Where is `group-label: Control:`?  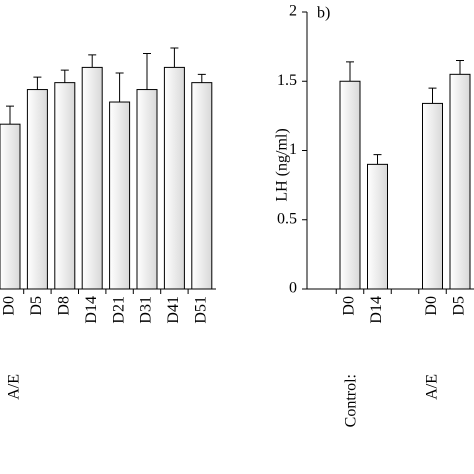
group-label: Control: is located at coordinates (351, 400).